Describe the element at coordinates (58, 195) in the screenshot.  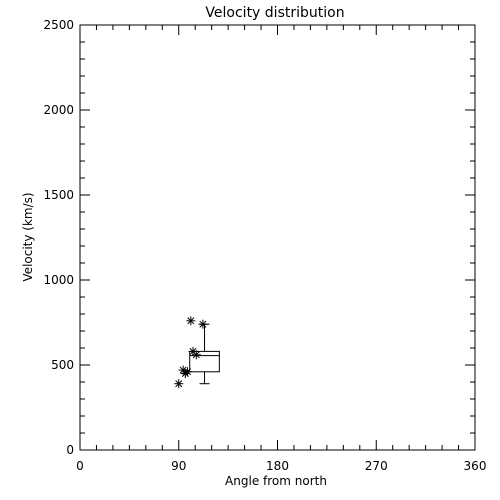
I see `y-tick-label: 1500` at that location.